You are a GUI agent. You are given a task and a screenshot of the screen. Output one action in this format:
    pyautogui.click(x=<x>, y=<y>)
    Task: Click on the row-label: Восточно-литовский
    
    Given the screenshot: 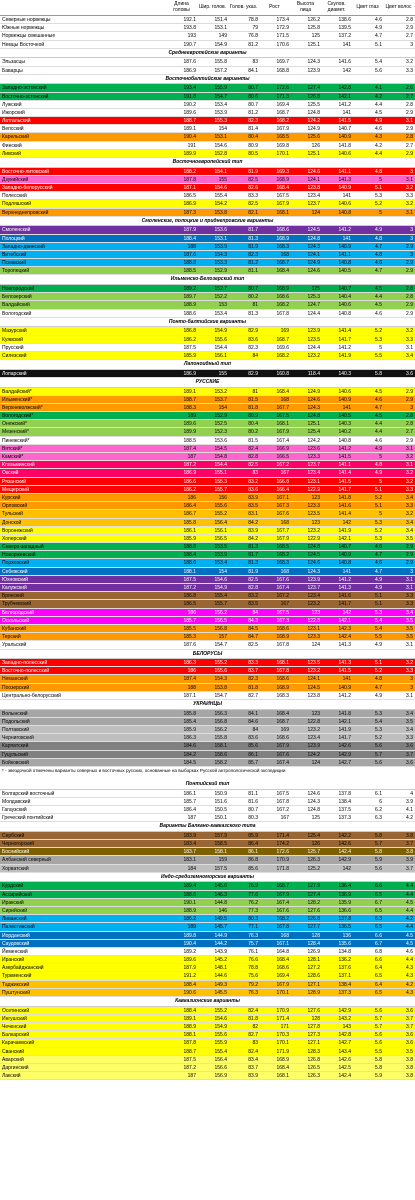 What is the action you would take?
    pyautogui.click(x=25, y=171)
    